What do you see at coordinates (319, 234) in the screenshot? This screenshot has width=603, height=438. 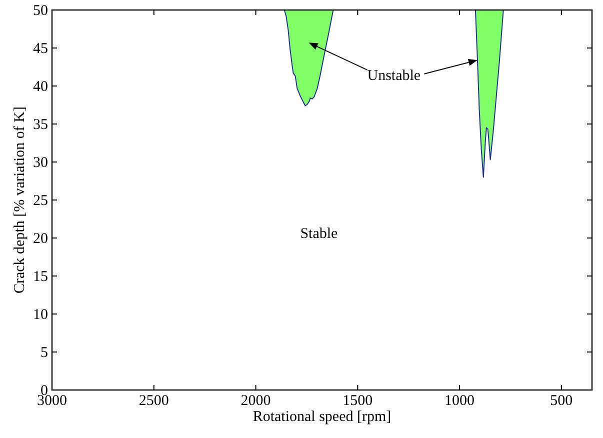 I see `annotation: Stable` at bounding box center [319, 234].